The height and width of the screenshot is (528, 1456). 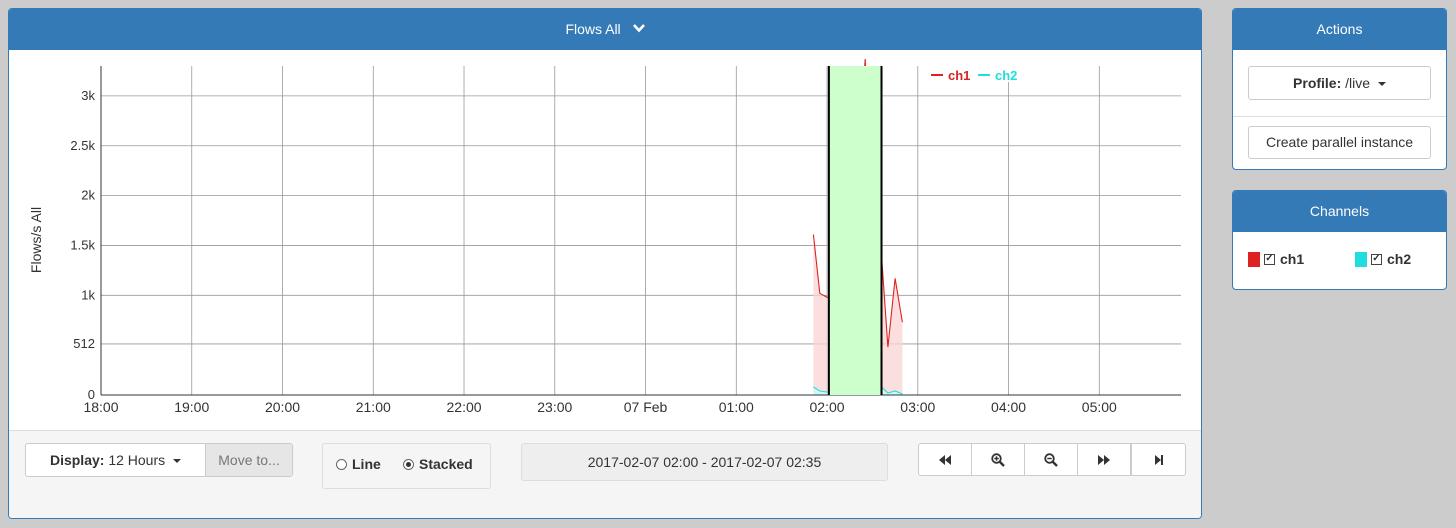 I want to click on x-tick-label: 19:00, so click(x=191, y=407).